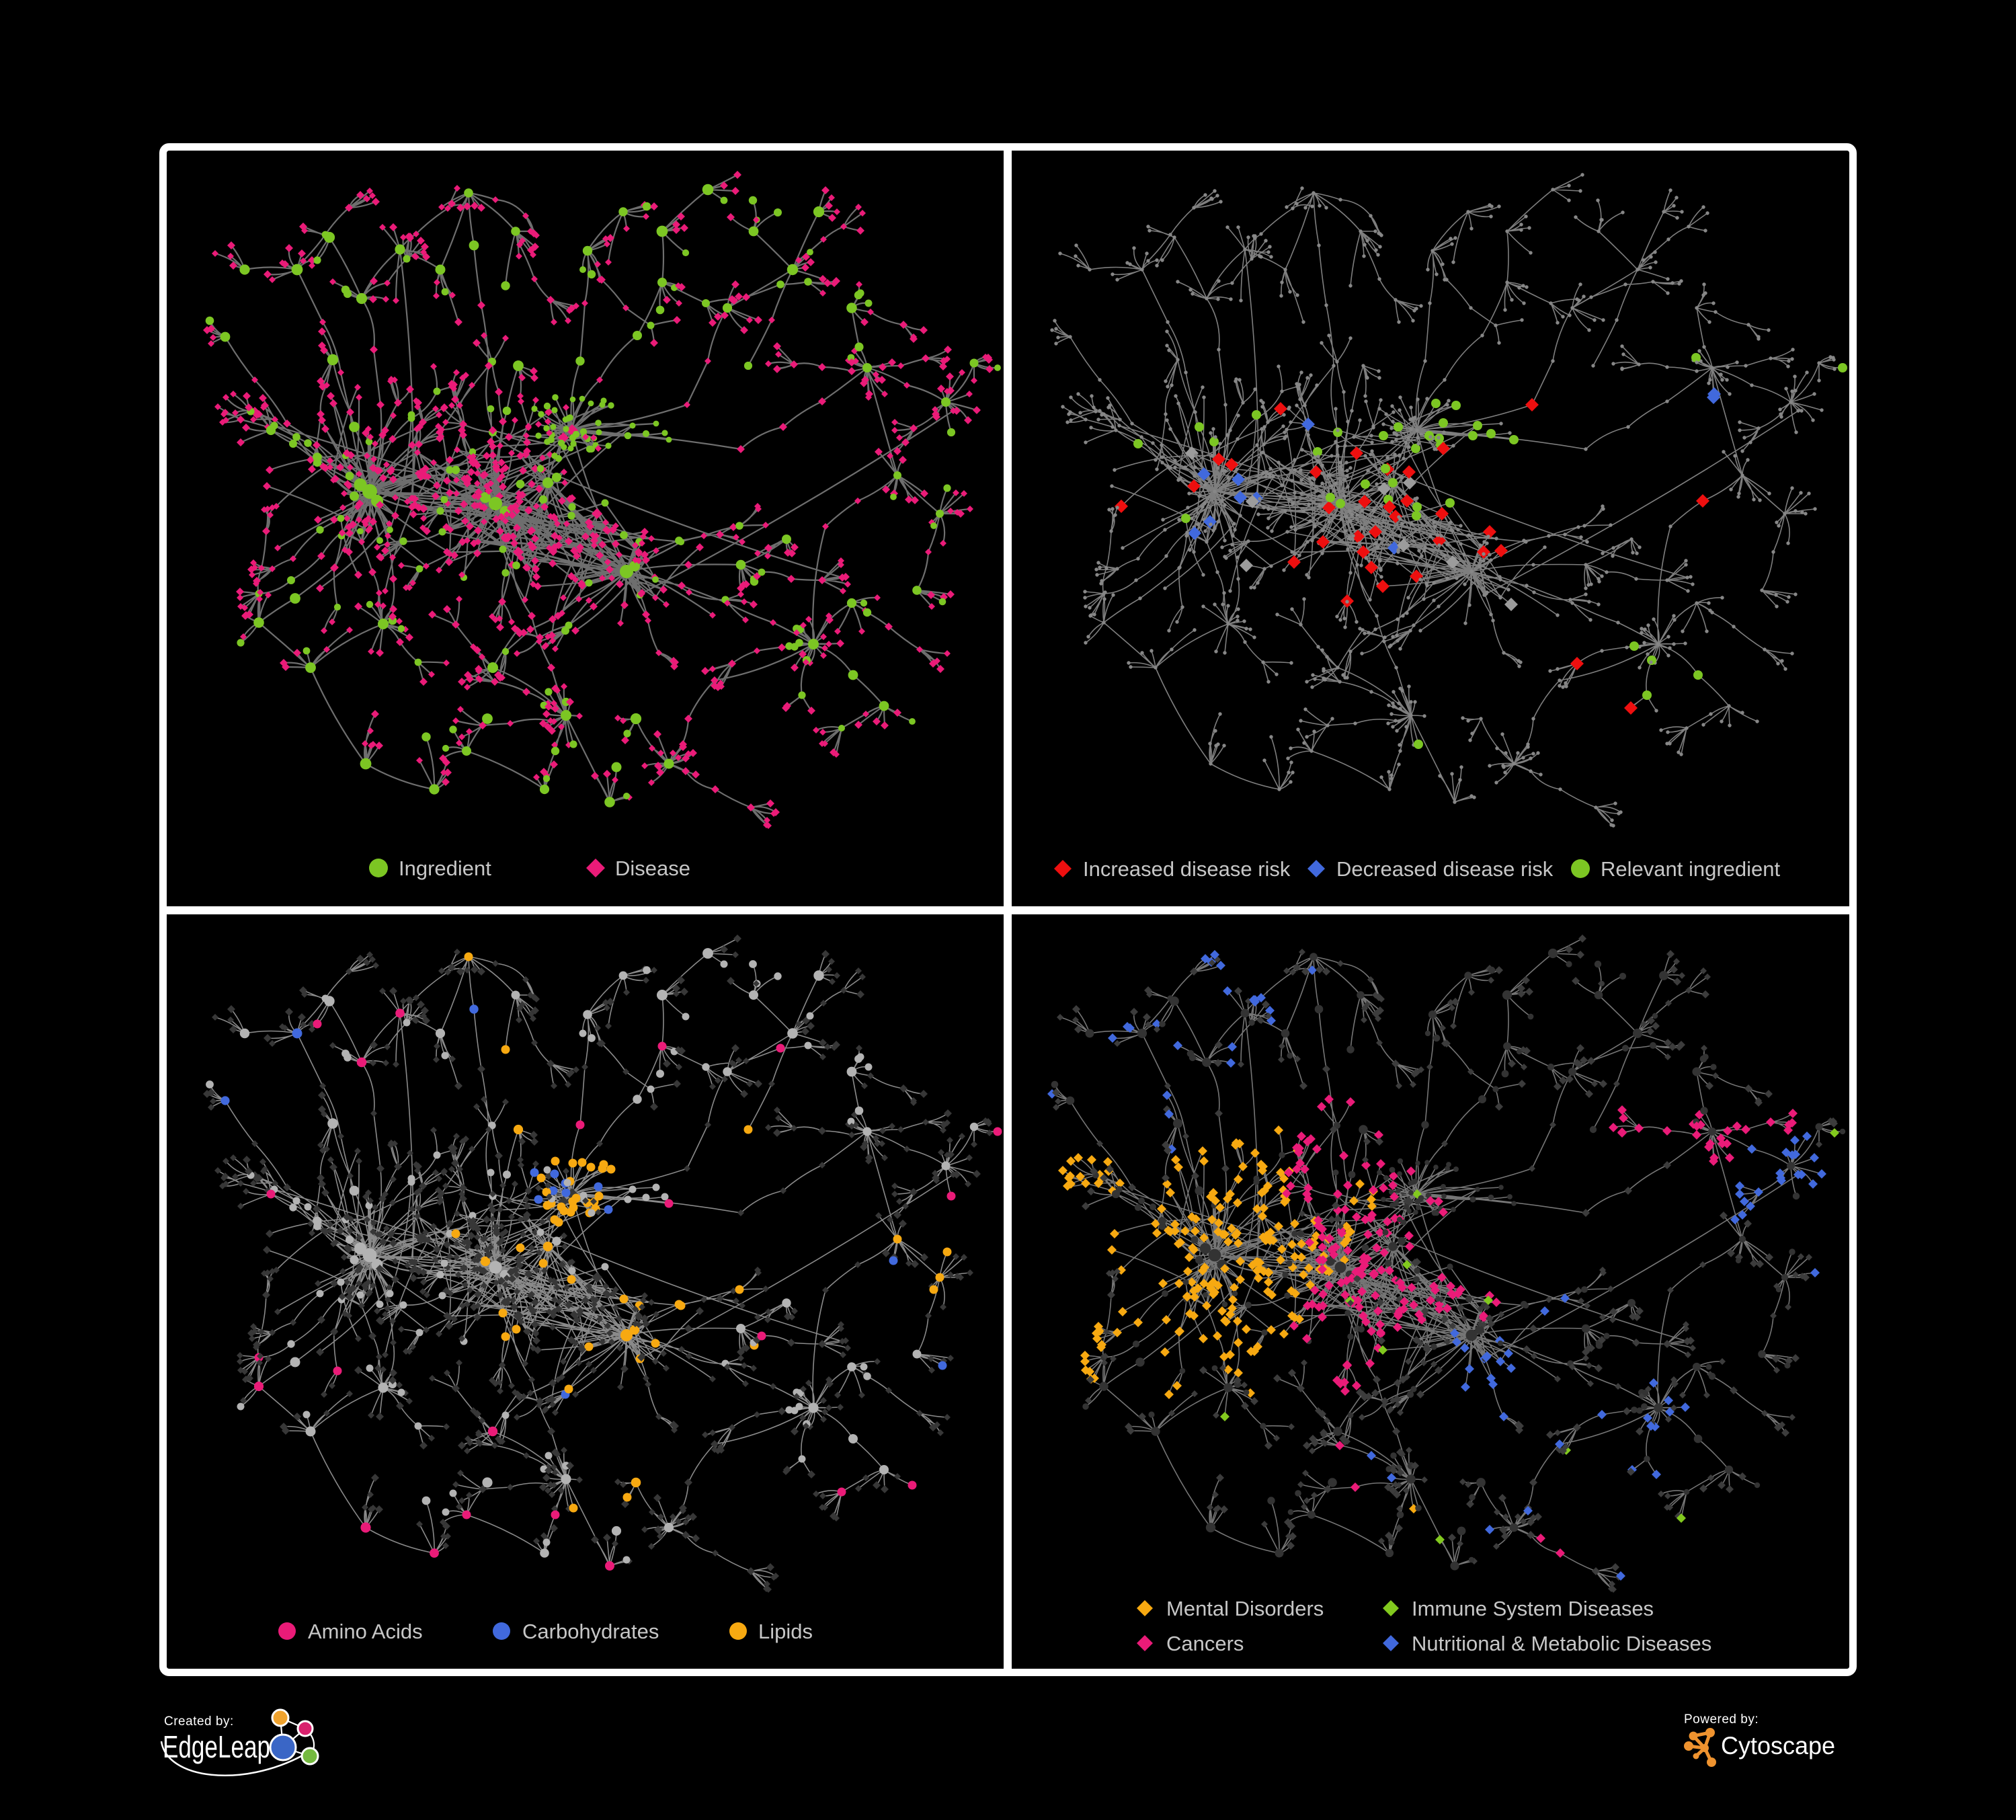 Image resolution: width=2016 pixels, height=1820 pixels. What do you see at coordinates (1561, 1643) in the screenshot?
I see `svg-text:Nutritional & Metabolic Diseas: Nutritional & Metabolic Diseases` at bounding box center [1561, 1643].